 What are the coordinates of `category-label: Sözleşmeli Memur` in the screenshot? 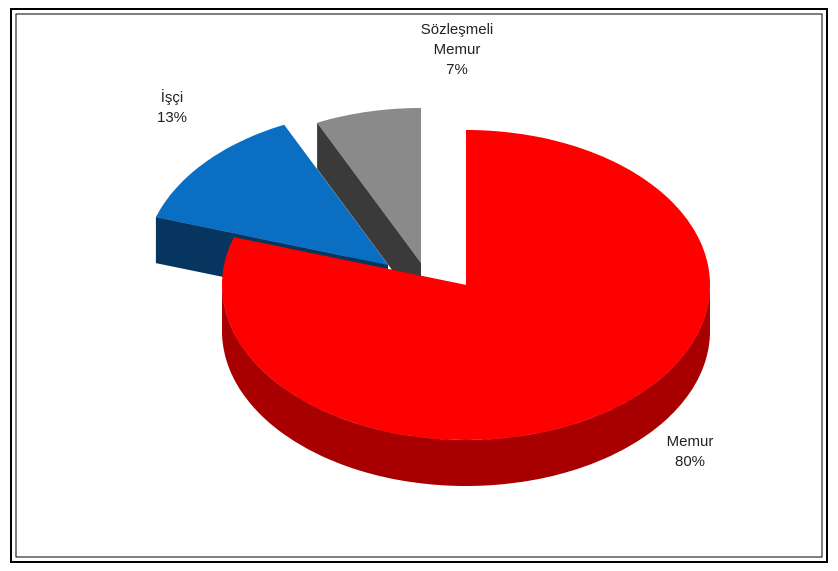 It's located at (457, 39).